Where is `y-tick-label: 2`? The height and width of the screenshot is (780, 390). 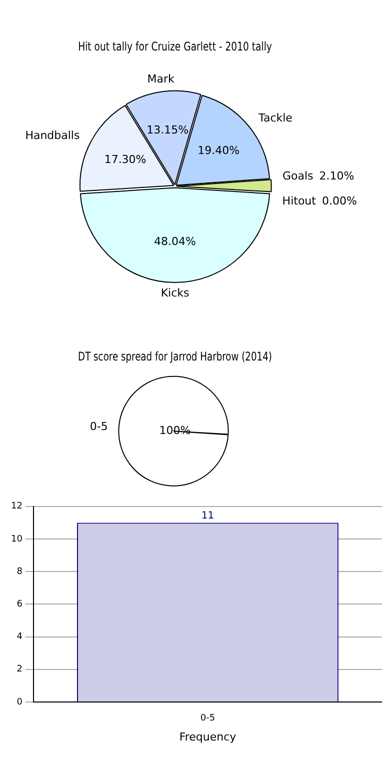
y-tick-label: 2 is located at coordinates (19, 669).